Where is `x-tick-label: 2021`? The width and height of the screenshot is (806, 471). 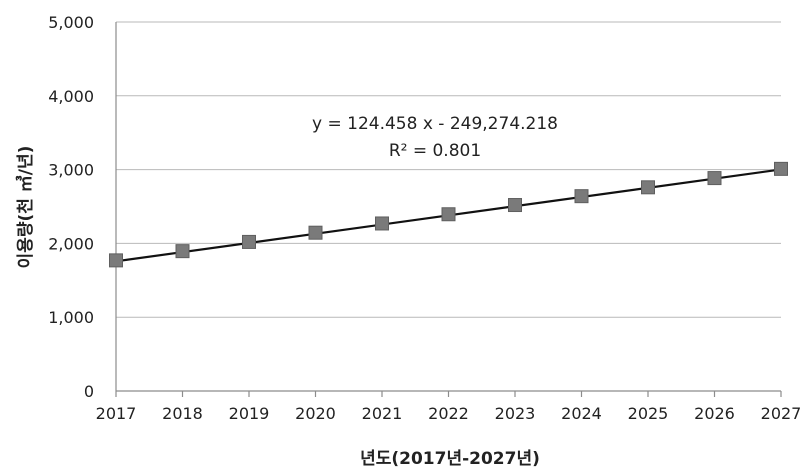 x-tick-label: 2021 is located at coordinates (382, 413).